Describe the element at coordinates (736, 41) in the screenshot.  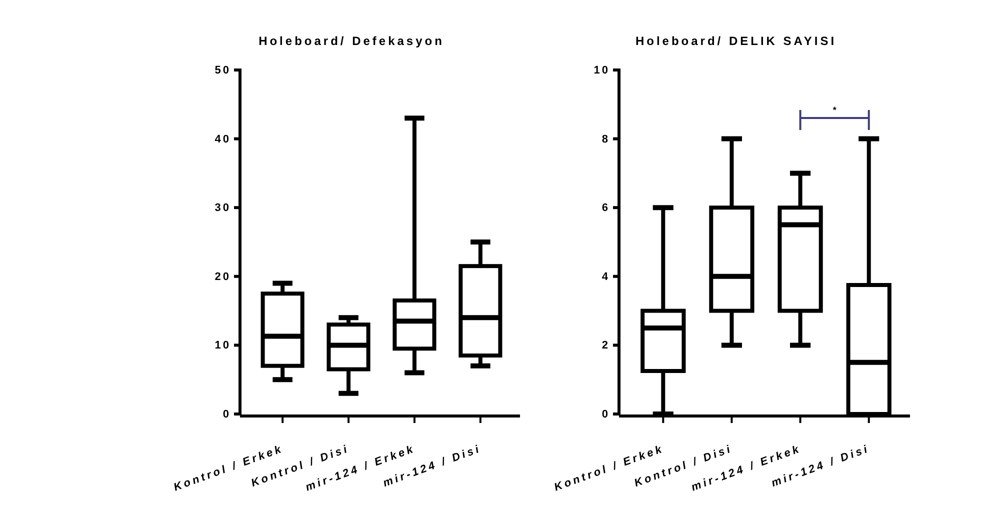
I see `chart-title: Holeboard/ DELIK SAYISI` at that location.